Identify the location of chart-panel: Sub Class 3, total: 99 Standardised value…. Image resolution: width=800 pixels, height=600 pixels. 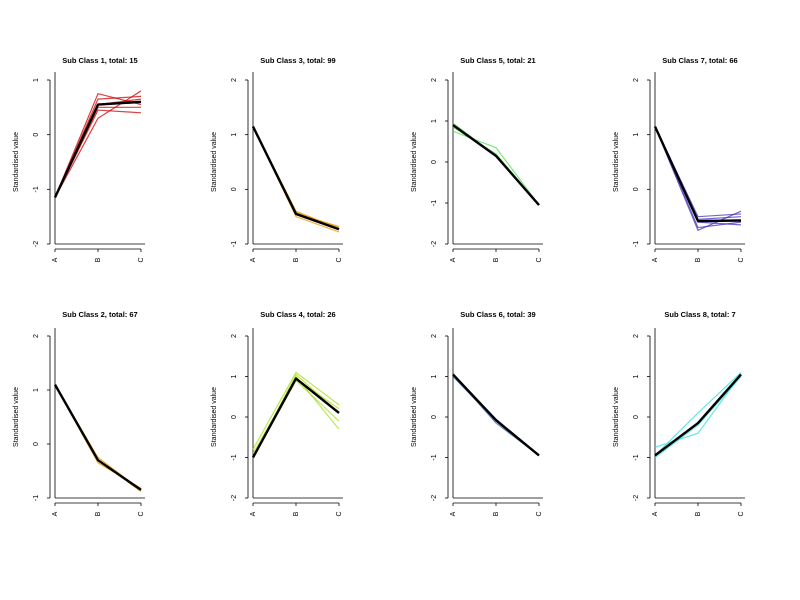
(277, 159).